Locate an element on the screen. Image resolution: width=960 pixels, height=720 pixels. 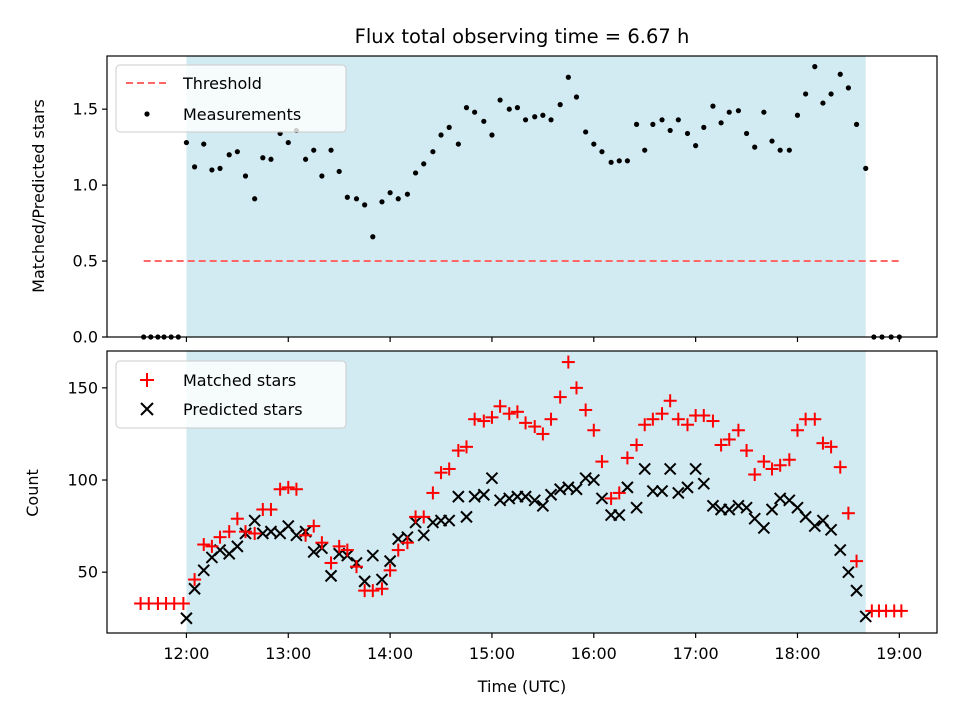
top-y-ticks: 0.0 0.5 1.0 1.5 is located at coordinates (90, 223).